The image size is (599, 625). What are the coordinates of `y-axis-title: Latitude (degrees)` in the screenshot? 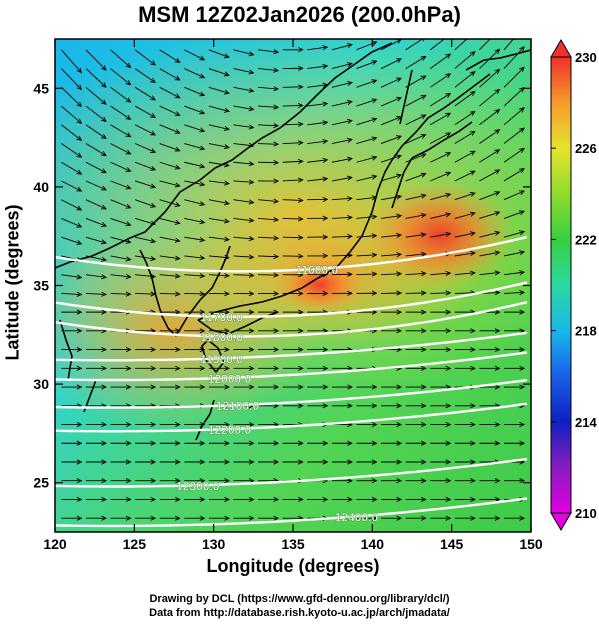 It's located at (12, 282).